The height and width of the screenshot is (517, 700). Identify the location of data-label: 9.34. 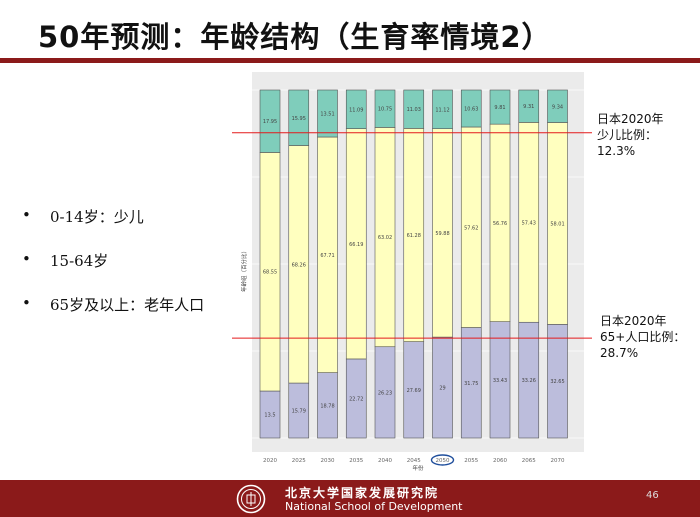
(557, 107).